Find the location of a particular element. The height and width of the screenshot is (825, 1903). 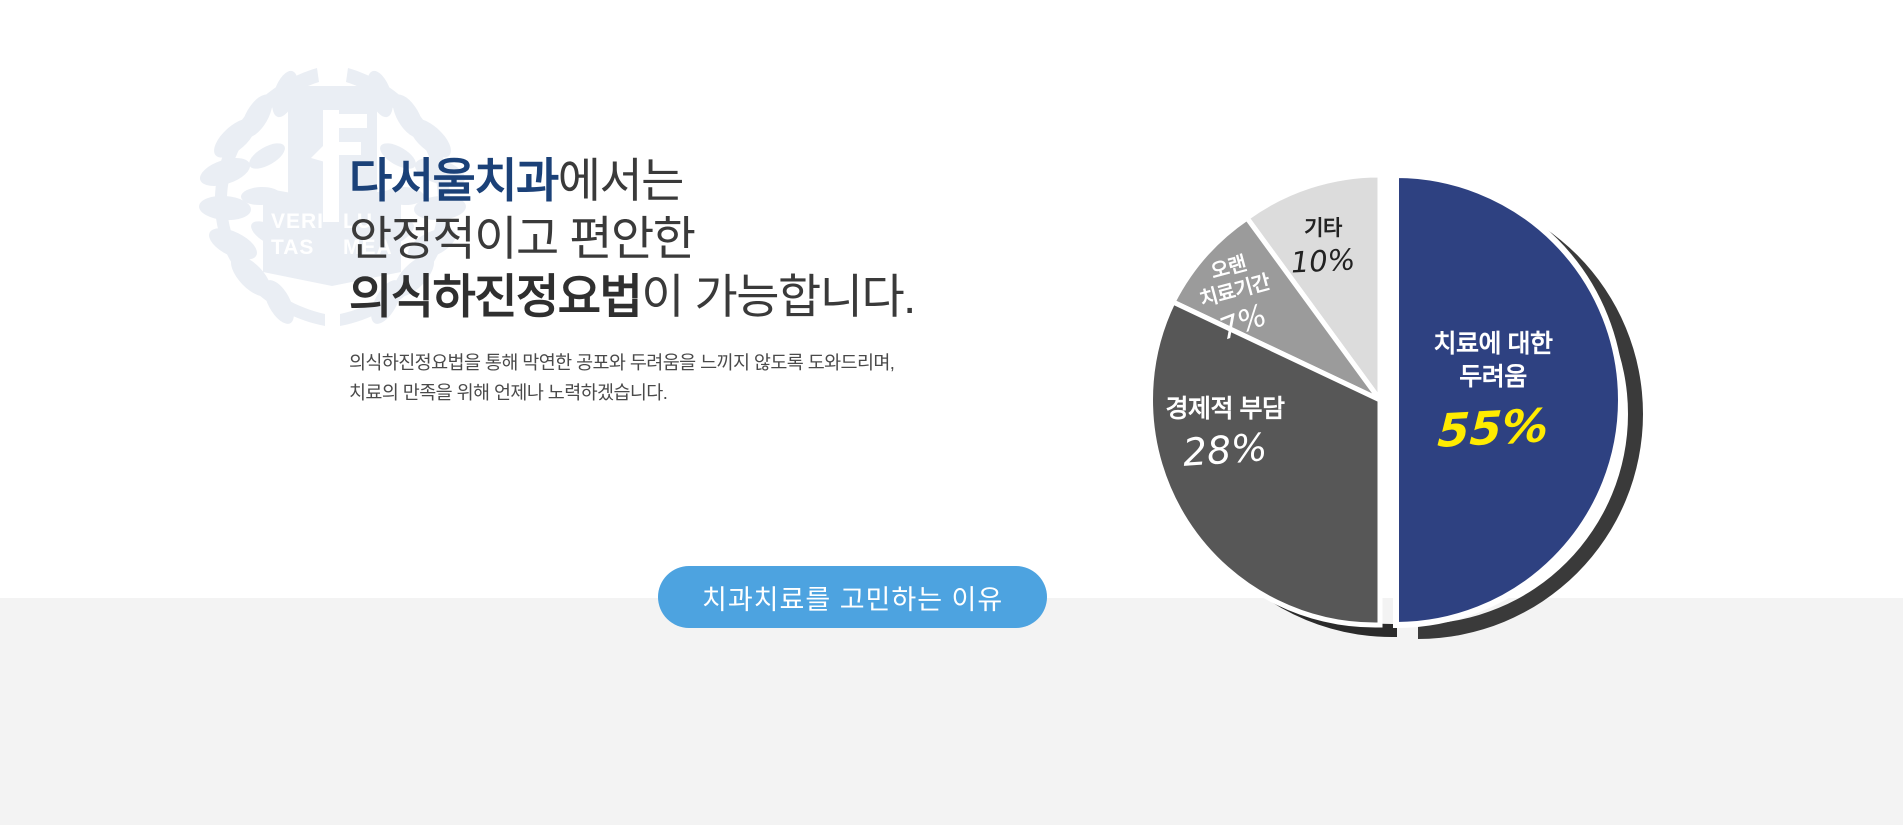

pie-slice-duration is located at coordinates (1276, 308).